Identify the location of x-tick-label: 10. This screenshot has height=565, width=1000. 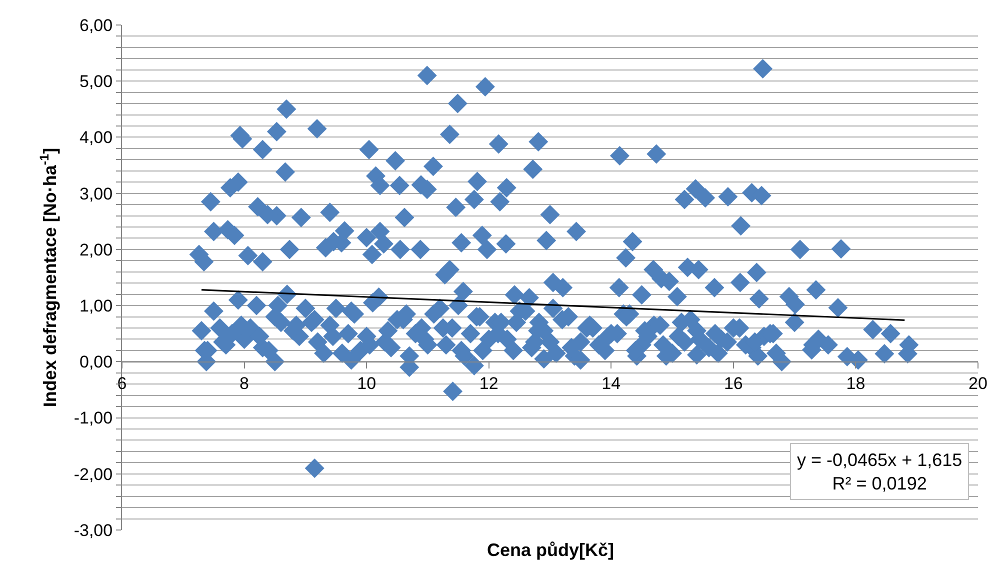
(366, 384).